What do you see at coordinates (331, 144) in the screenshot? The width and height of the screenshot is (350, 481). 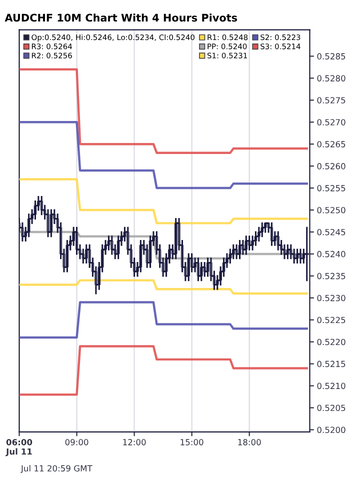 I see `y-tick-label: 0.5265` at bounding box center [331, 144].